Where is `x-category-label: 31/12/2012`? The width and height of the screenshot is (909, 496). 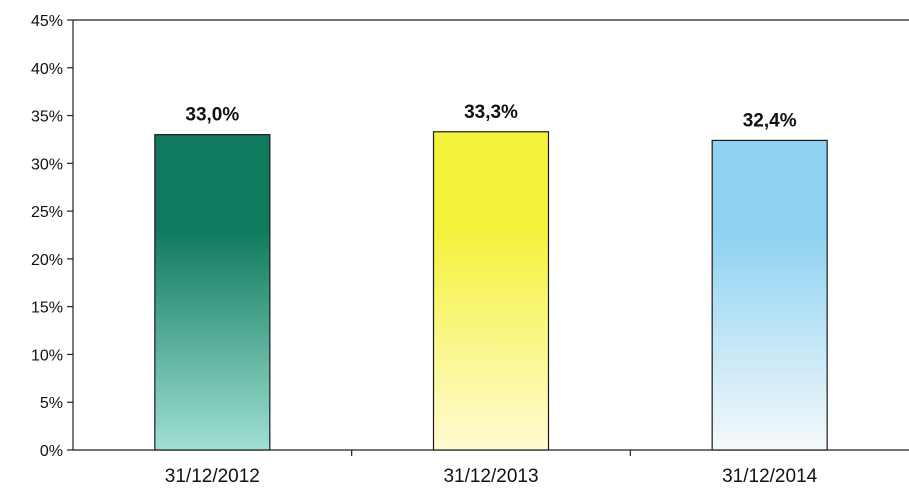
x-category-label: 31/12/2012 is located at coordinates (212, 476).